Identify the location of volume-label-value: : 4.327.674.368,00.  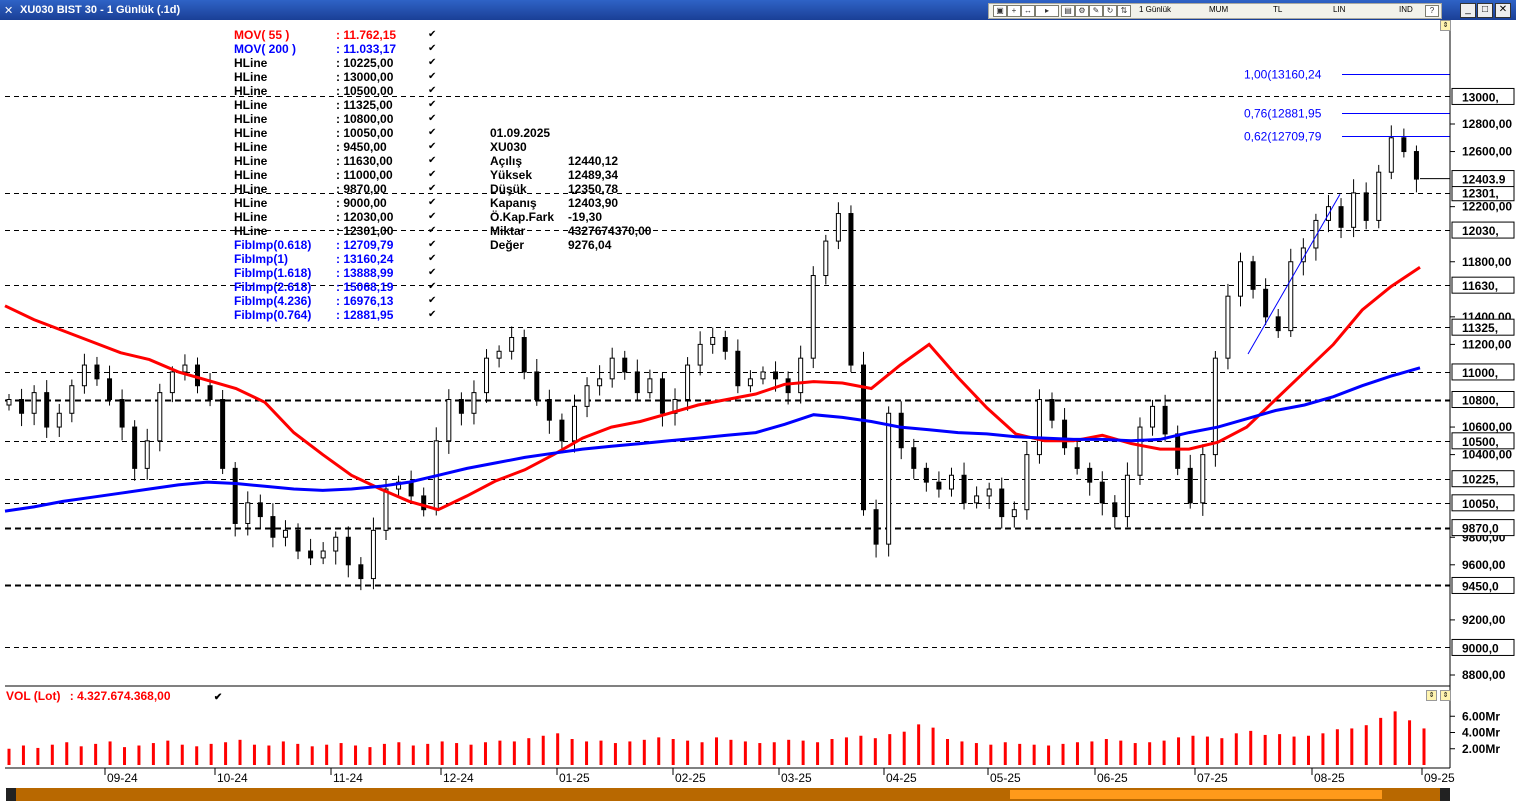
(120, 696).